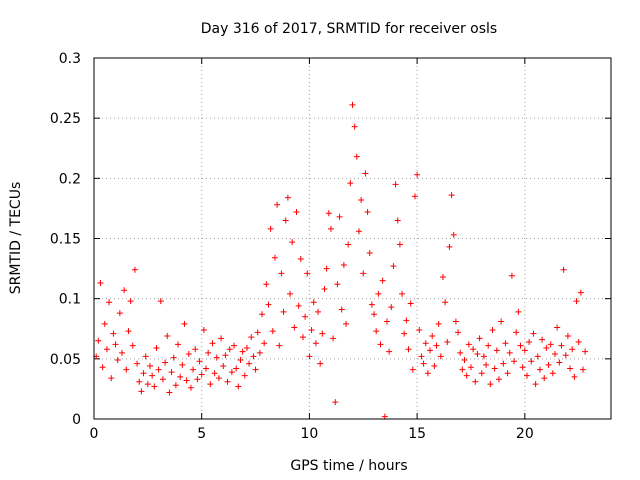 This screenshot has width=640, height=480. What do you see at coordinates (201, 434) in the screenshot?
I see `x-tick-label: 5` at bounding box center [201, 434].